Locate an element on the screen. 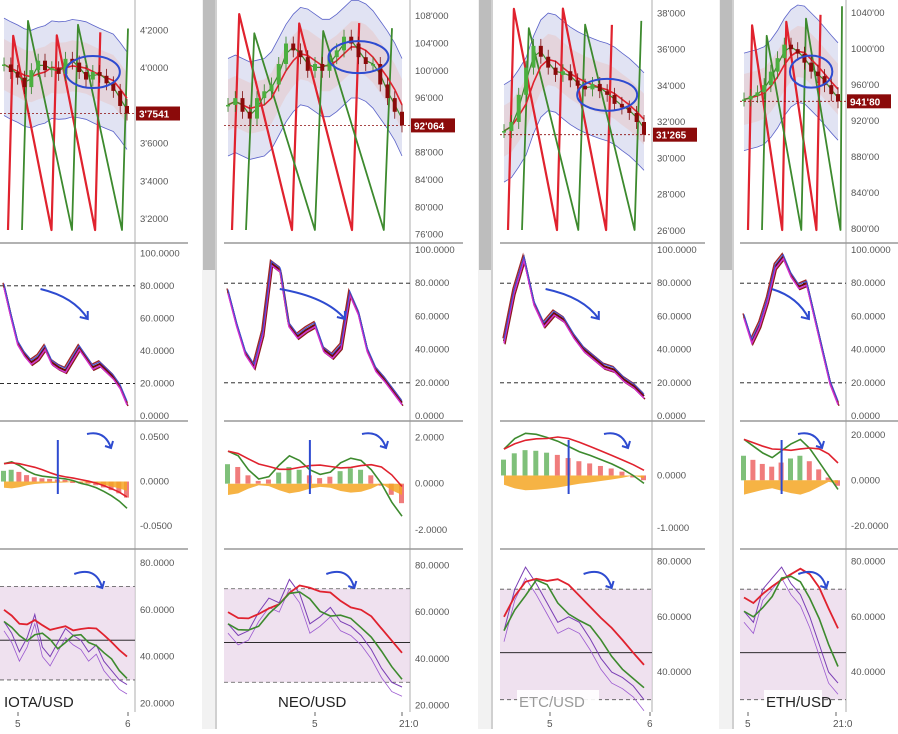  pair-label-bg is located at coordinates (558, 701).